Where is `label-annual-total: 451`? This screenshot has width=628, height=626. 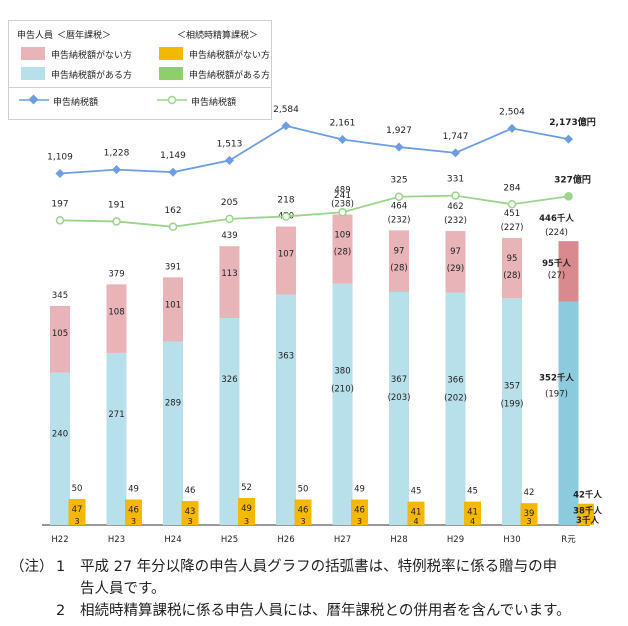
label-annual-total: 451 is located at coordinates (512, 214).